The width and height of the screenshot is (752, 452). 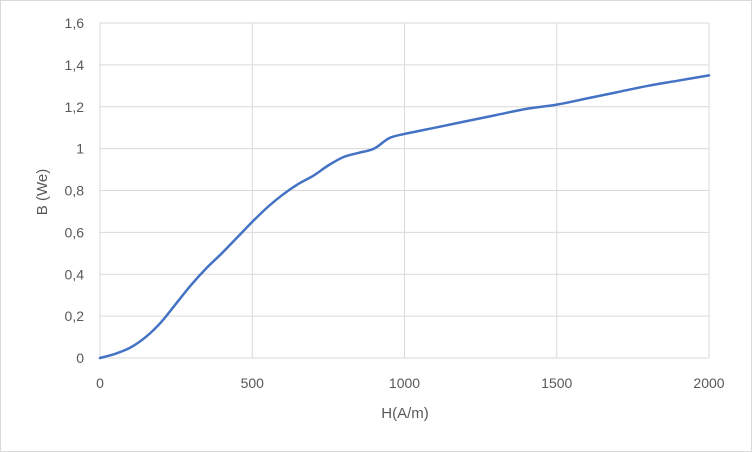 I want to click on y-tick-labels: 0 0,2 0,4 0,6 0,8 1 1,2 1,4 1,6, so click(x=75, y=190).